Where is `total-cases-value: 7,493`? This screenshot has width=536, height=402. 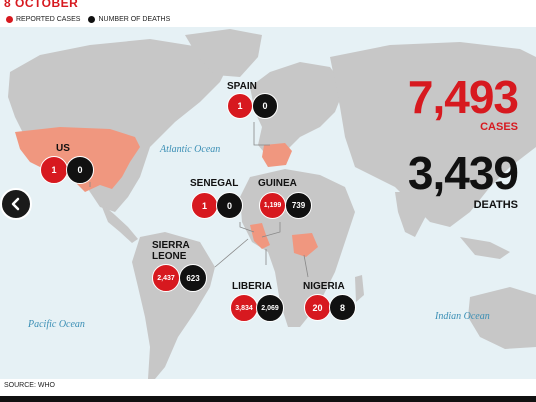 total-cases-value: 7,493 is located at coordinates (463, 97).